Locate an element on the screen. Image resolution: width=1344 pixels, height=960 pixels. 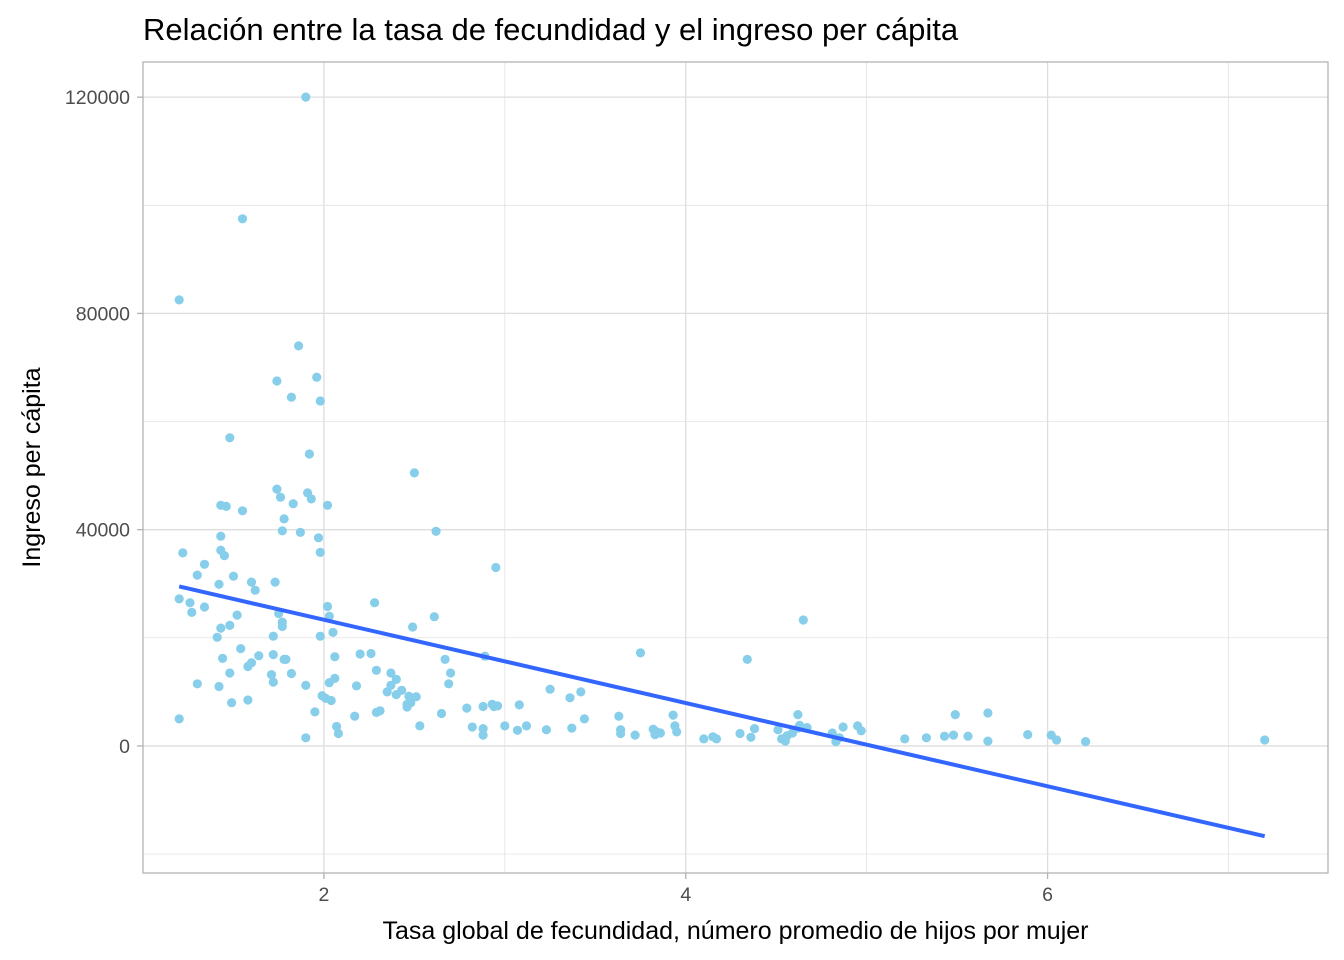
x-tick-label: 2 is located at coordinates (323, 895).